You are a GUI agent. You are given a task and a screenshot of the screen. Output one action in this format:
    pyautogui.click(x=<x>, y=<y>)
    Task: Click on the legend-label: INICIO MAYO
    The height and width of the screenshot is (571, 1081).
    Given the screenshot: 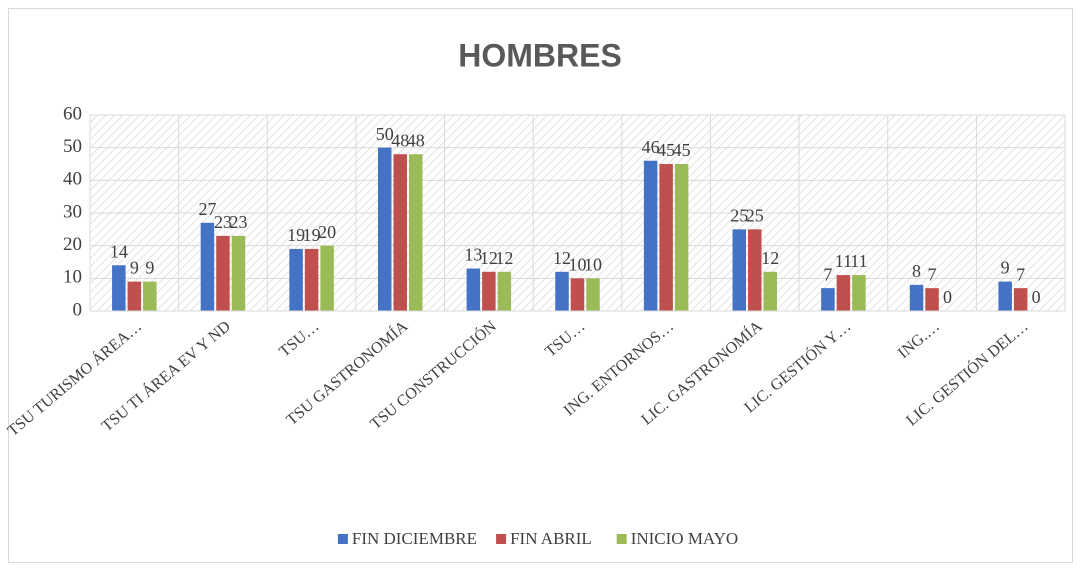 What is the action you would take?
    pyautogui.click(x=685, y=538)
    